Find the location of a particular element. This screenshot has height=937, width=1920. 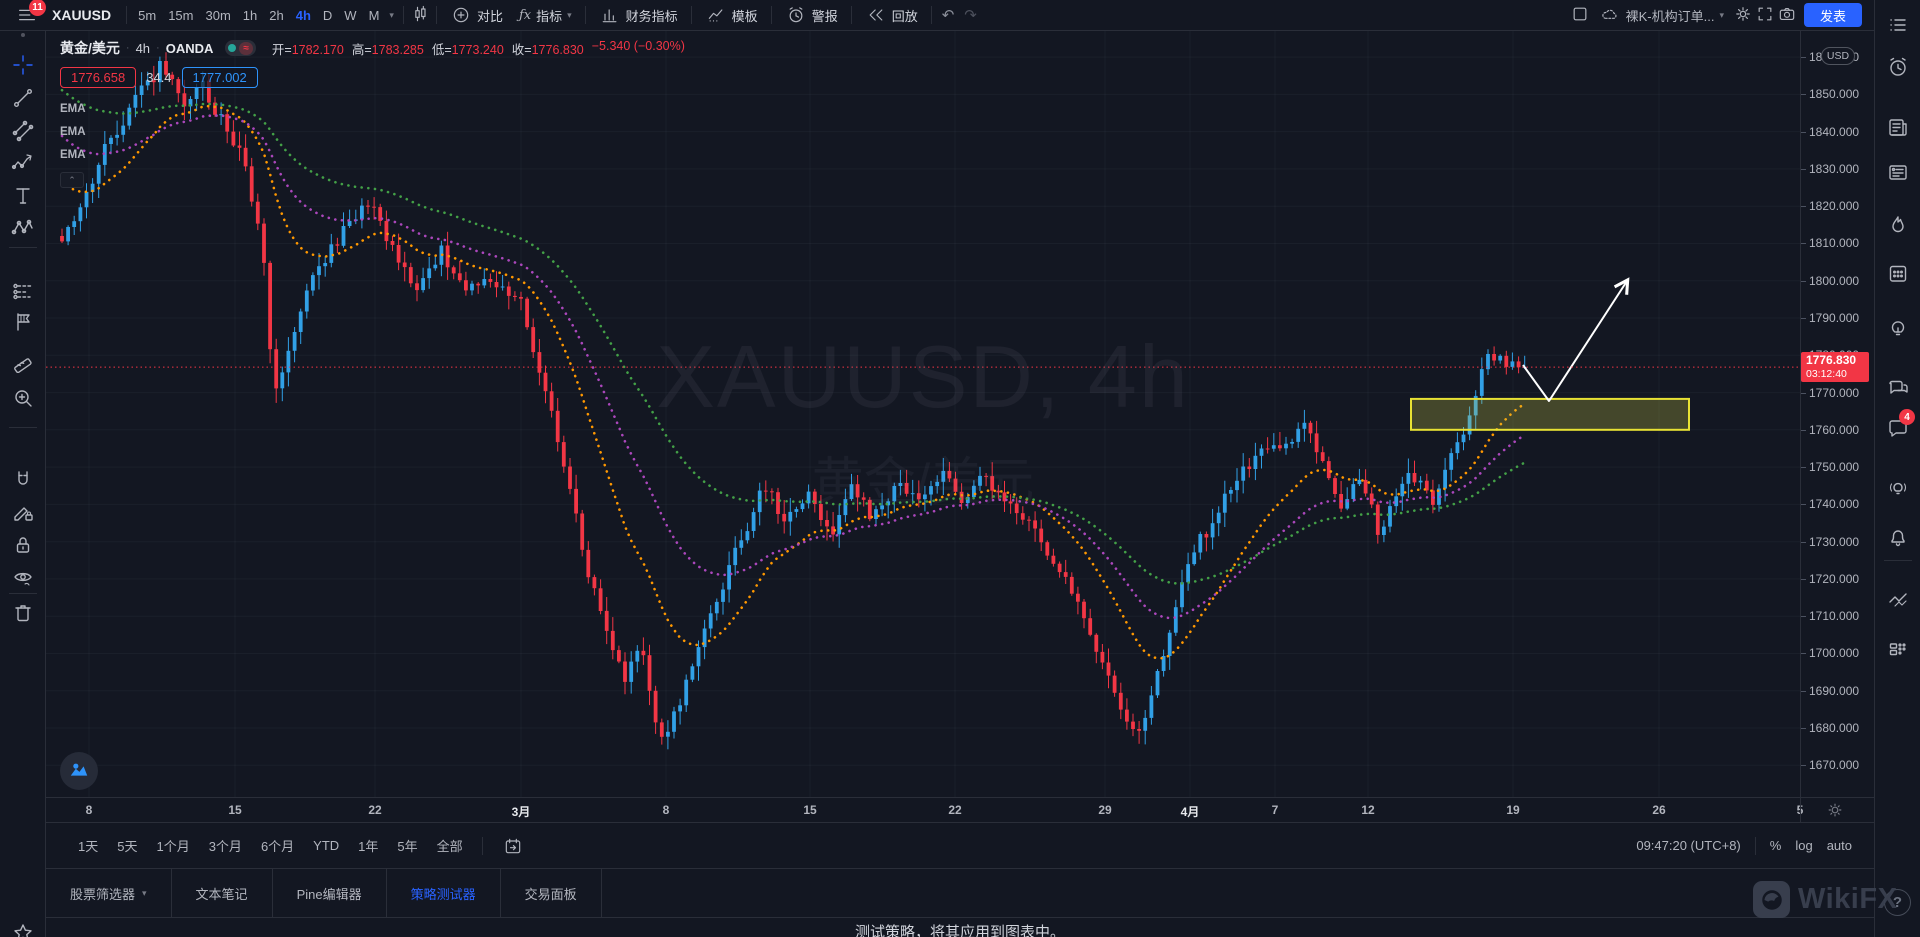

range-button-全部: 全部 is located at coordinates (449, 846).